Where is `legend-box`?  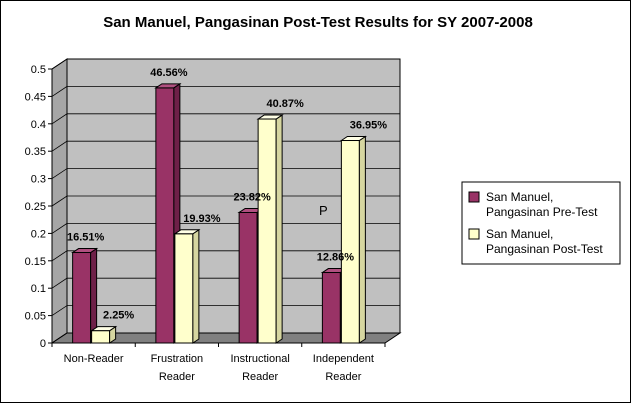
legend-box is located at coordinates (541, 223).